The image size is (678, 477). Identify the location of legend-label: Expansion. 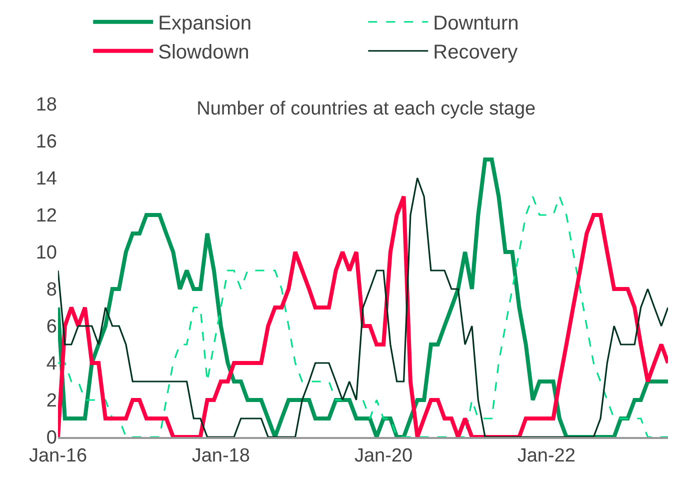
(205, 23).